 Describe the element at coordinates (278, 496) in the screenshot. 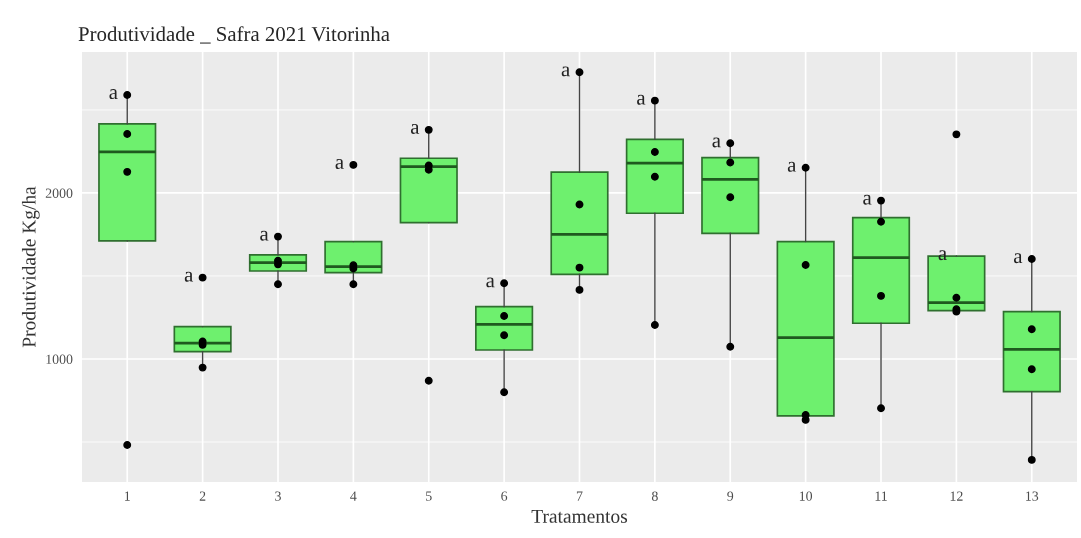

I see `x-tick-label: 3` at that location.